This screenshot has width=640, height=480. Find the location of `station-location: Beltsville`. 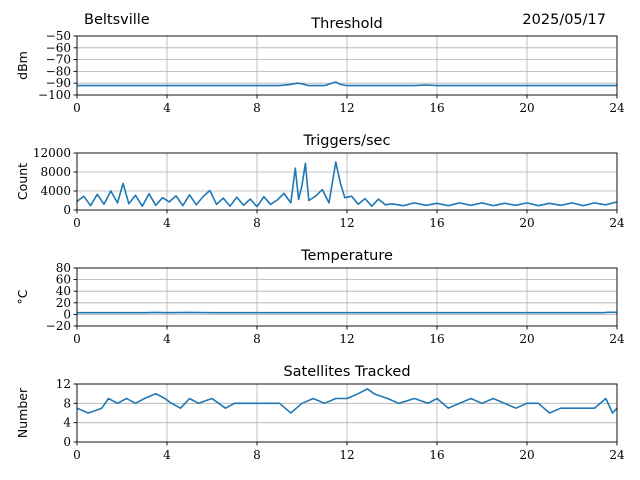

station-location: Beltsville is located at coordinates (117, 20).